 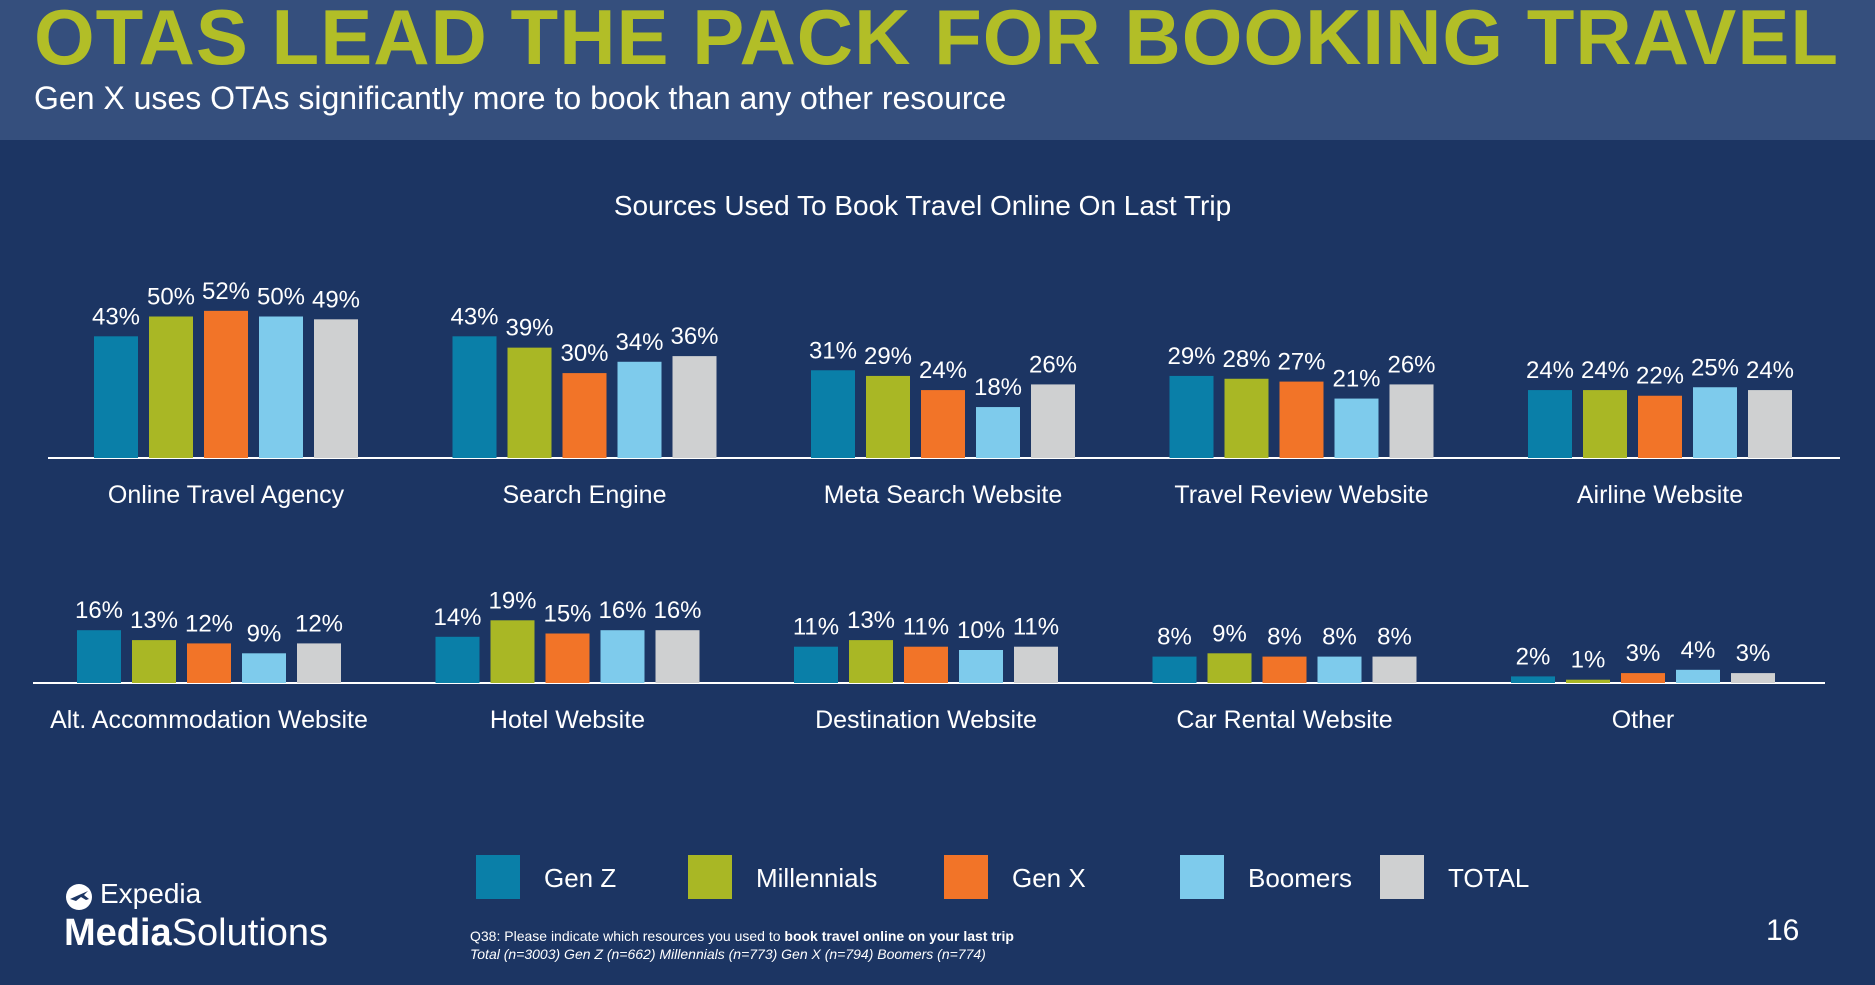 What do you see at coordinates (1356, 379) in the screenshot?
I see `bar-value-label: 21%` at bounding box center [1356, 379].